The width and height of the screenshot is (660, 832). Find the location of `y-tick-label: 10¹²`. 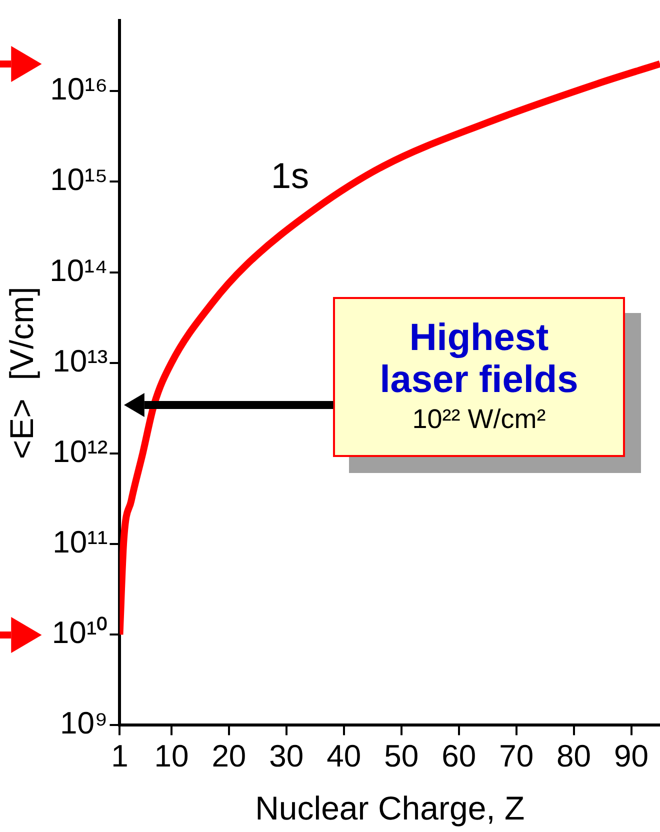

y-tick-label: 10¹² is located at coordinates (80, 451).